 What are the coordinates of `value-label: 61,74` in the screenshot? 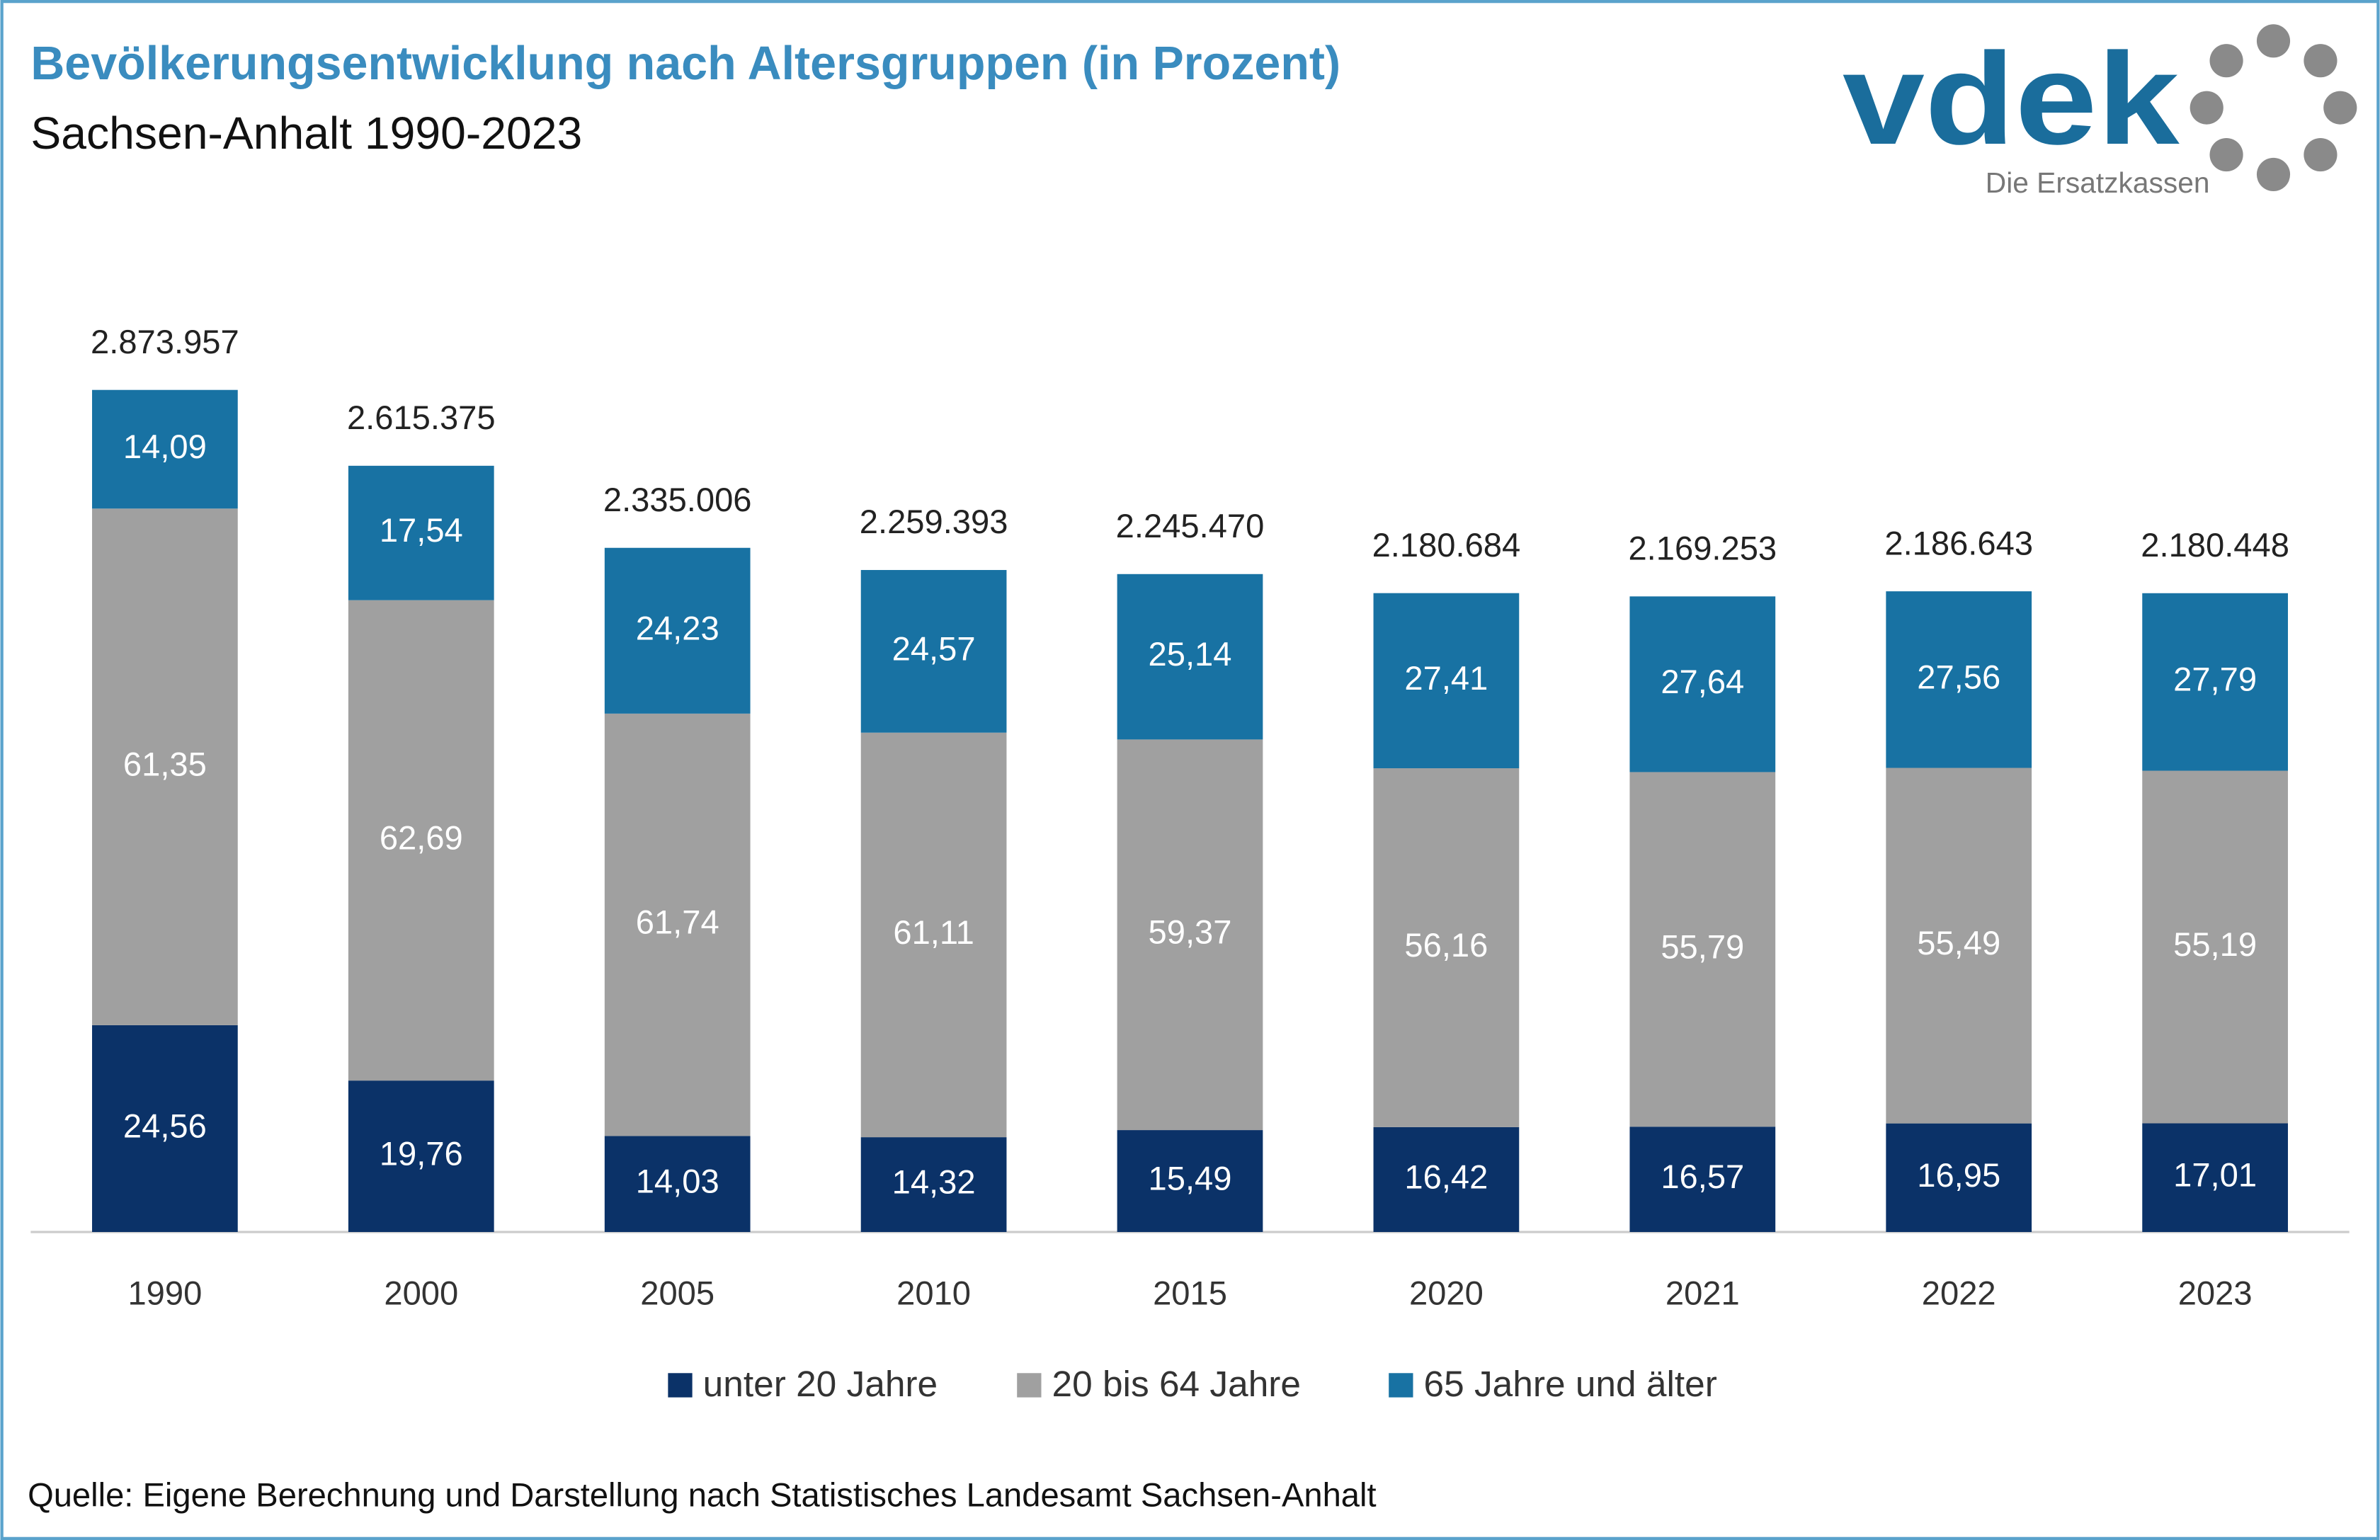 It's located at (677, 922).